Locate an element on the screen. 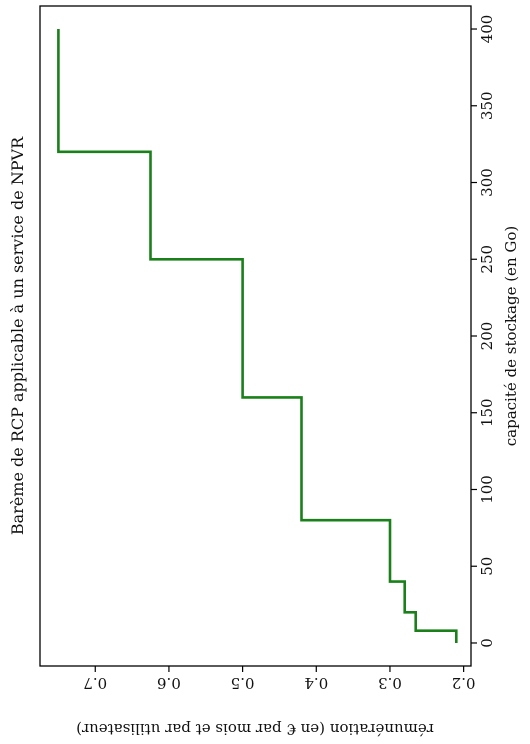 This screenshot has height=744, width=530. y-tick-label: 0.5 is located at coordinates (243, 683).